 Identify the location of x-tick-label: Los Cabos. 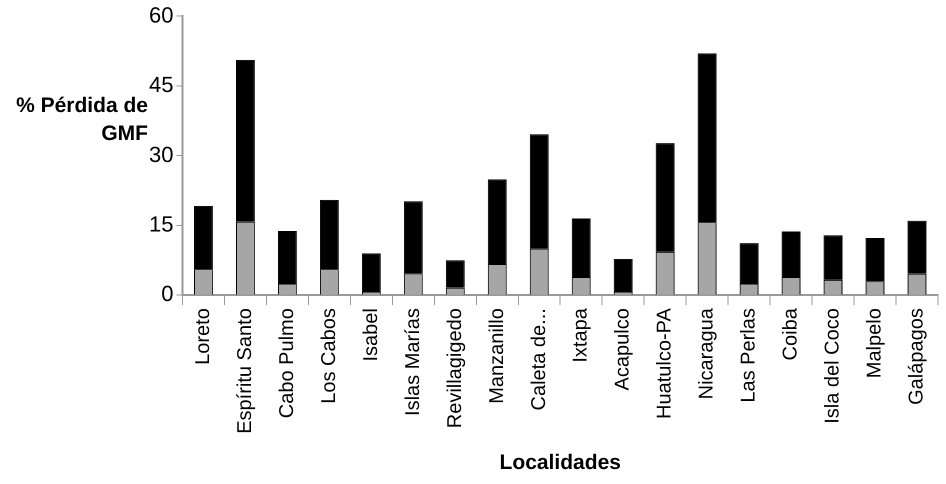
(329, 356).